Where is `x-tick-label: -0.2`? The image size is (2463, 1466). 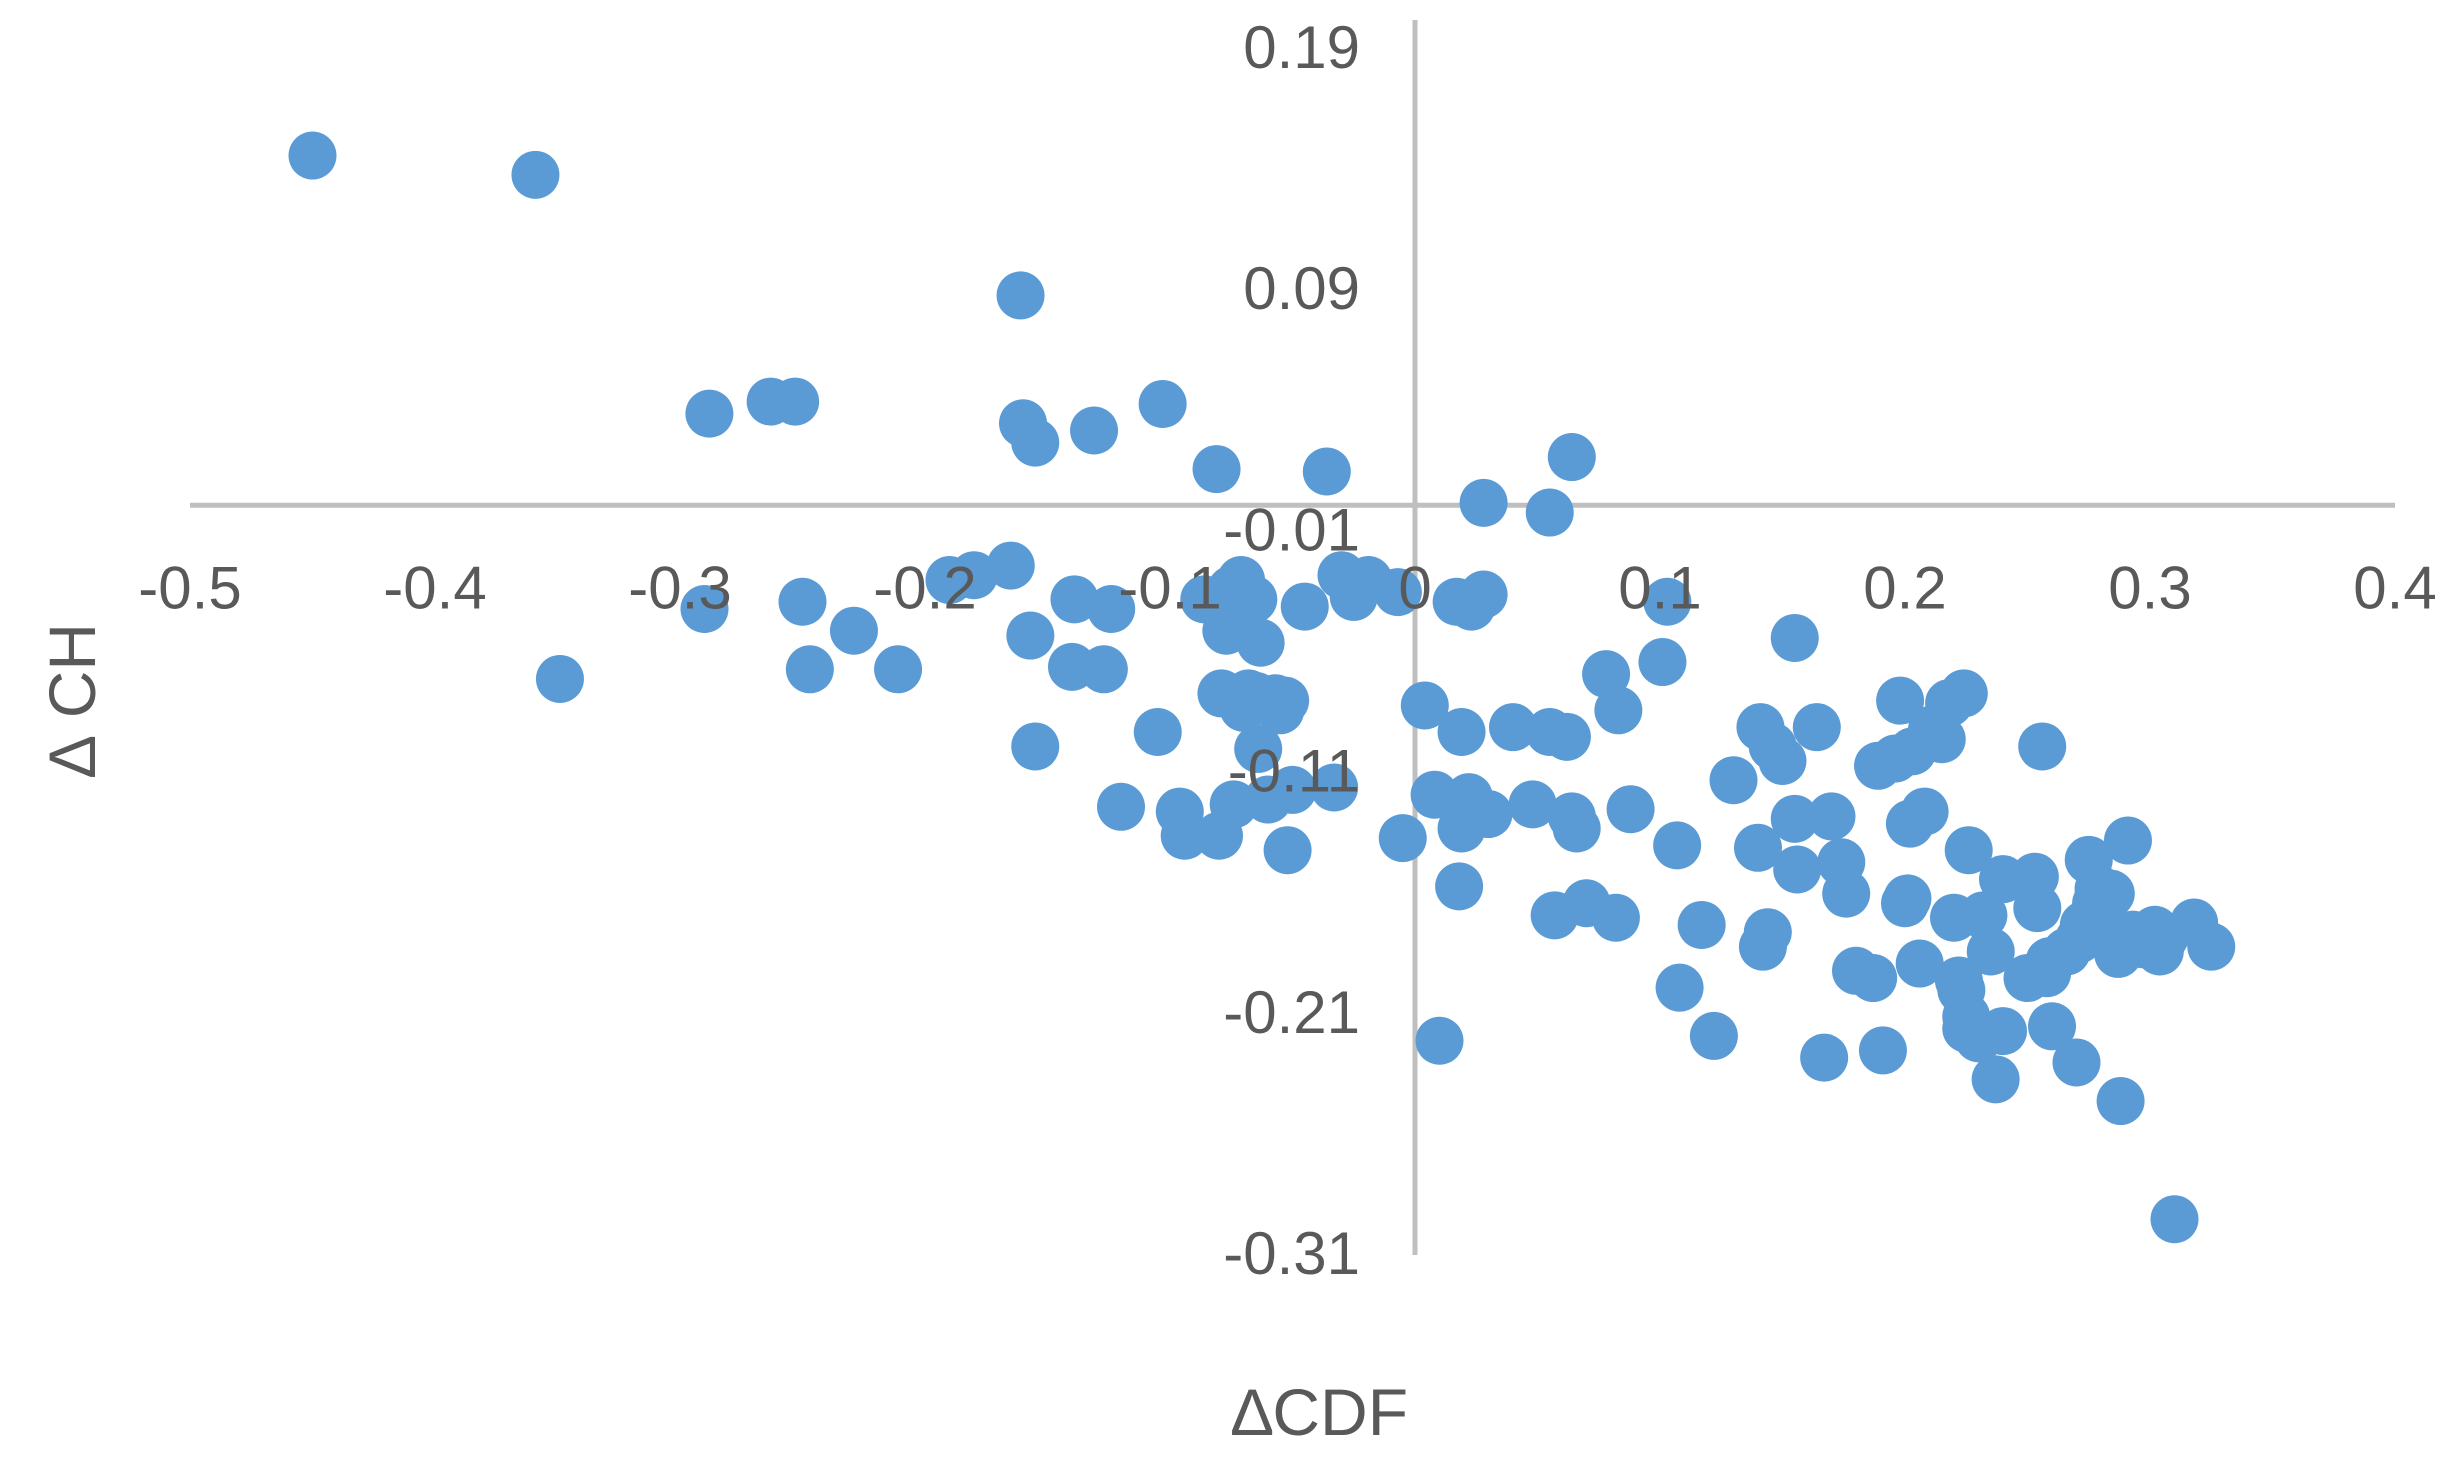
x-tick-label: -0.2 is located at coordinates (924, 587).